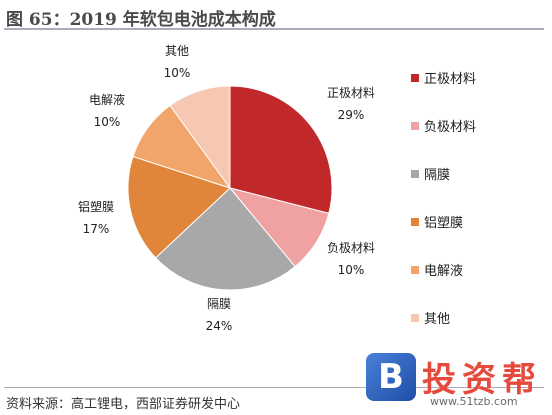 The image size is (552, 415). Describe the element at coordinates (482, 380) in the screenshot. I see `watermark-brand: 投资帮` at that location.